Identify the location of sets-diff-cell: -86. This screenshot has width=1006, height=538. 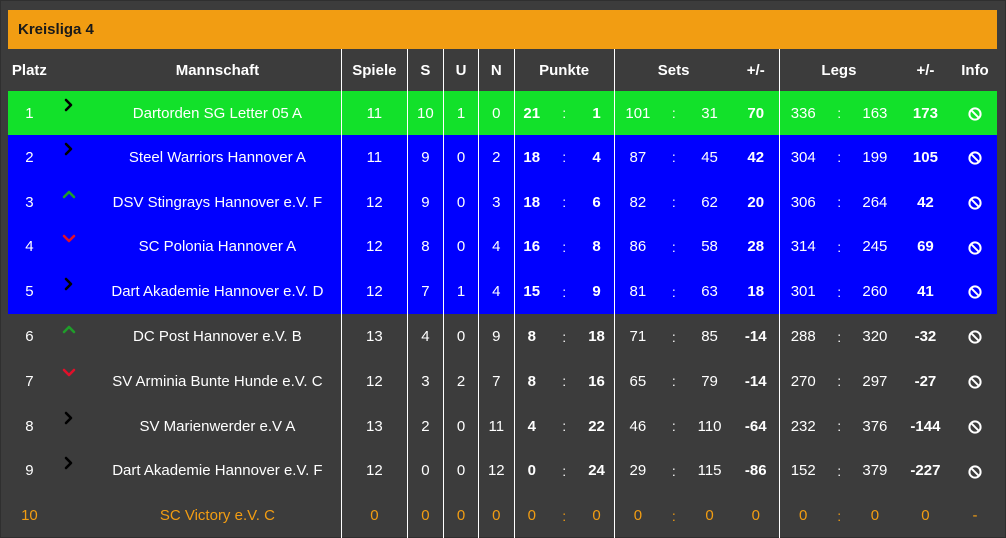
(756, 471).